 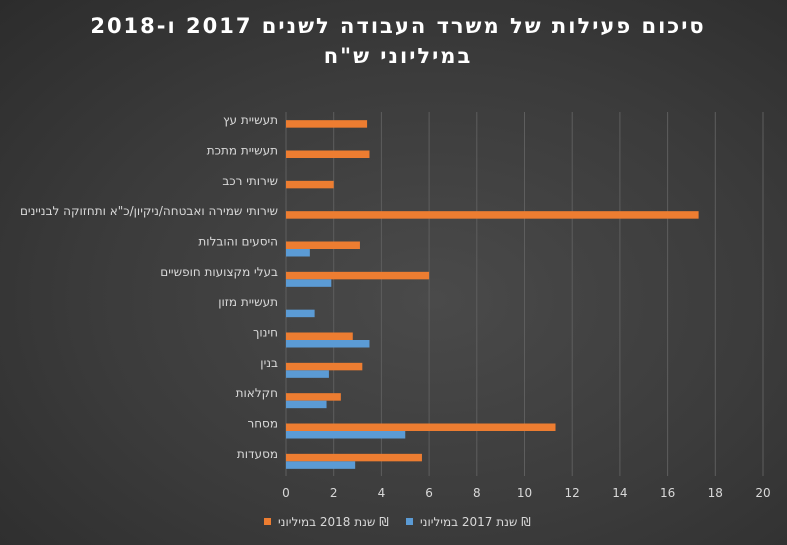 What do you see at coordinates (398, 56) in the screenshot?
I see `chart-title-line-2: במיליוני ש"ח` at bounding box center [398, 56].